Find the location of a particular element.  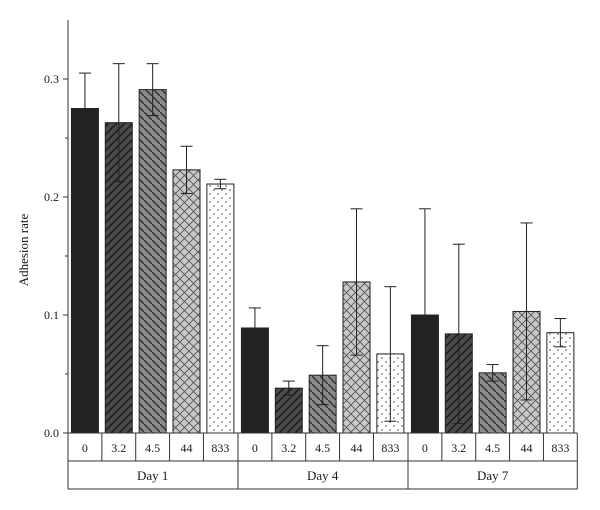

group-label: Day 4 is located at coordinates (323, 475).